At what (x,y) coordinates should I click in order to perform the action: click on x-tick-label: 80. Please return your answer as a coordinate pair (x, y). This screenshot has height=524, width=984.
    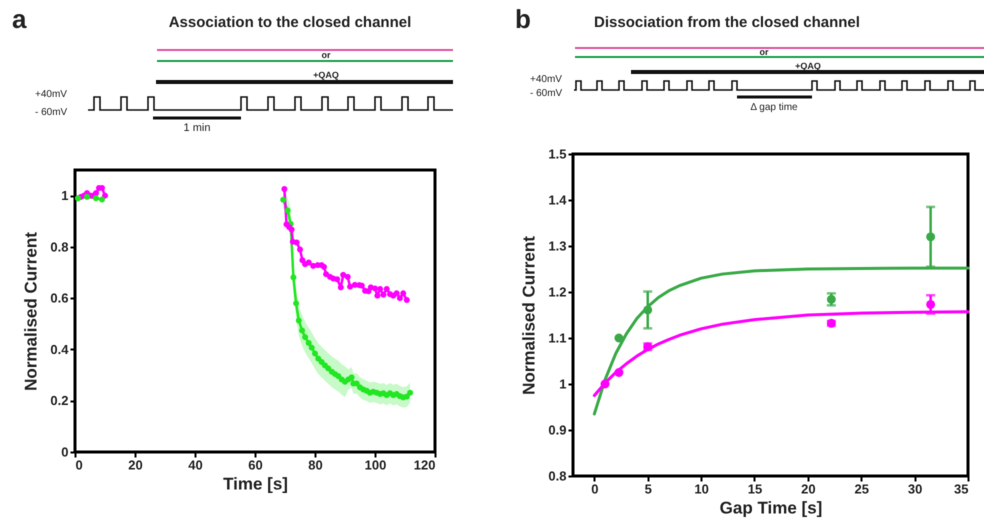
    Looking at the image, I should click on (315, 465).